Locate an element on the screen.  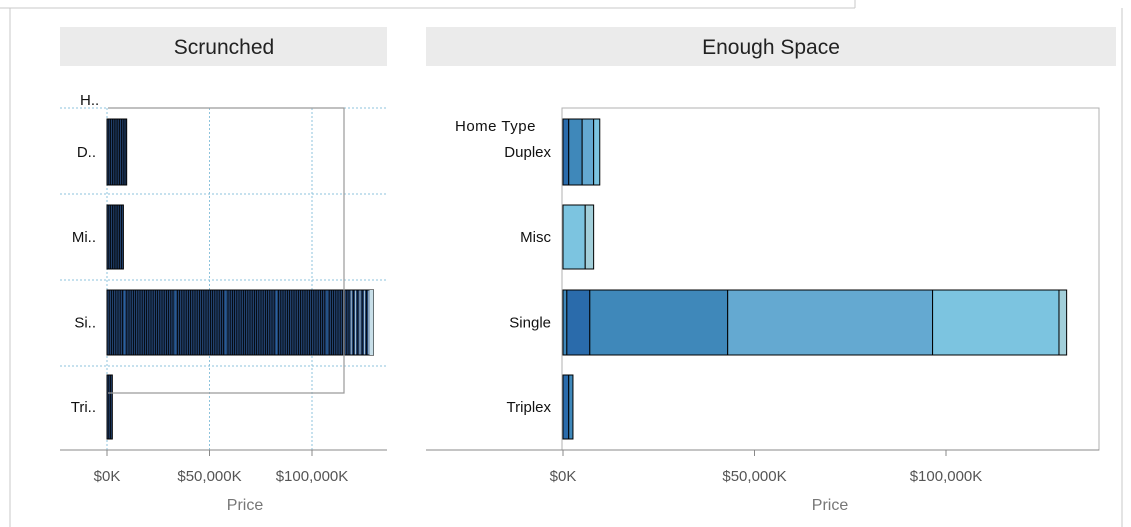
scrunched-category-label: Tri.. is located at coordinates (83, 407).